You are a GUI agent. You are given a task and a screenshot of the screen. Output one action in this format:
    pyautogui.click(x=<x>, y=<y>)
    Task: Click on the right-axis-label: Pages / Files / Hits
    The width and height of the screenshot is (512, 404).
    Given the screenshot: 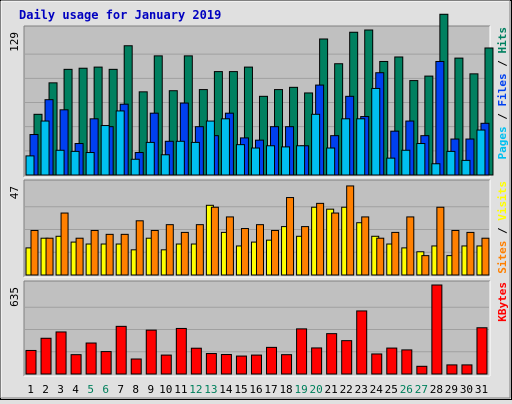 What is the action you would take?
    pyautogui.click(x=502, y=93)
    